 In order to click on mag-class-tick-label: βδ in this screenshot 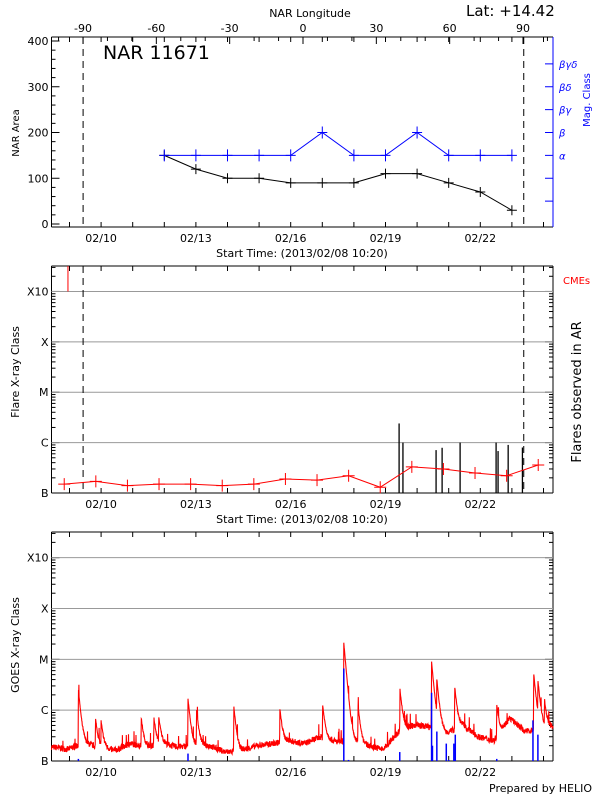, I will do `click(565, 88)`.